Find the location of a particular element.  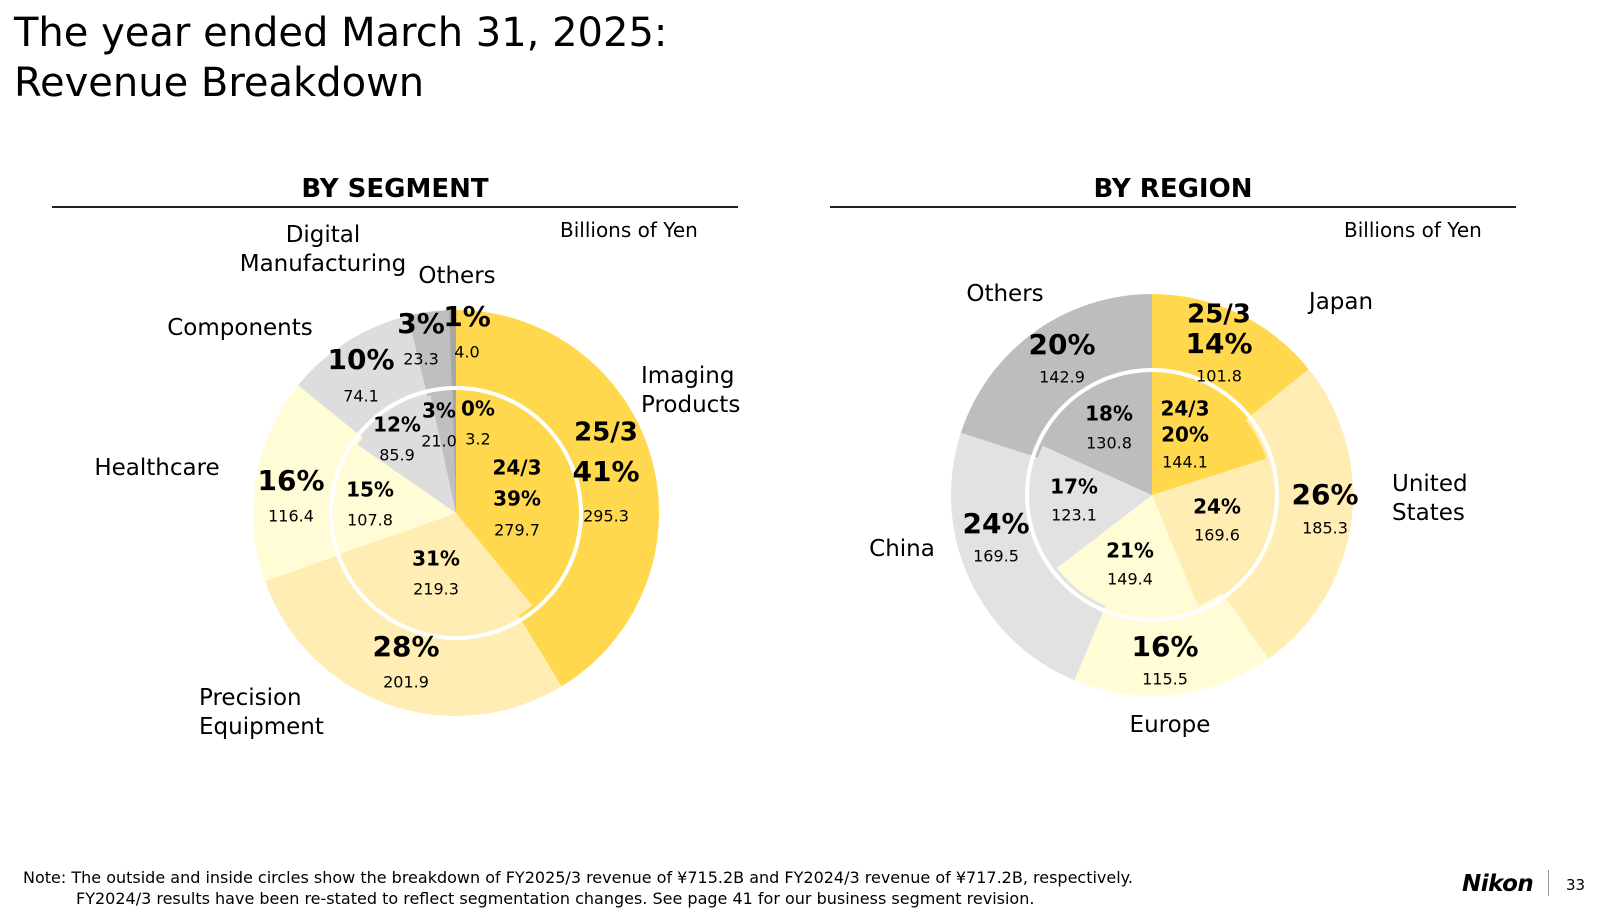

segment-outer-value-healthcare: 116.4 is located at coordinates (291, 516).